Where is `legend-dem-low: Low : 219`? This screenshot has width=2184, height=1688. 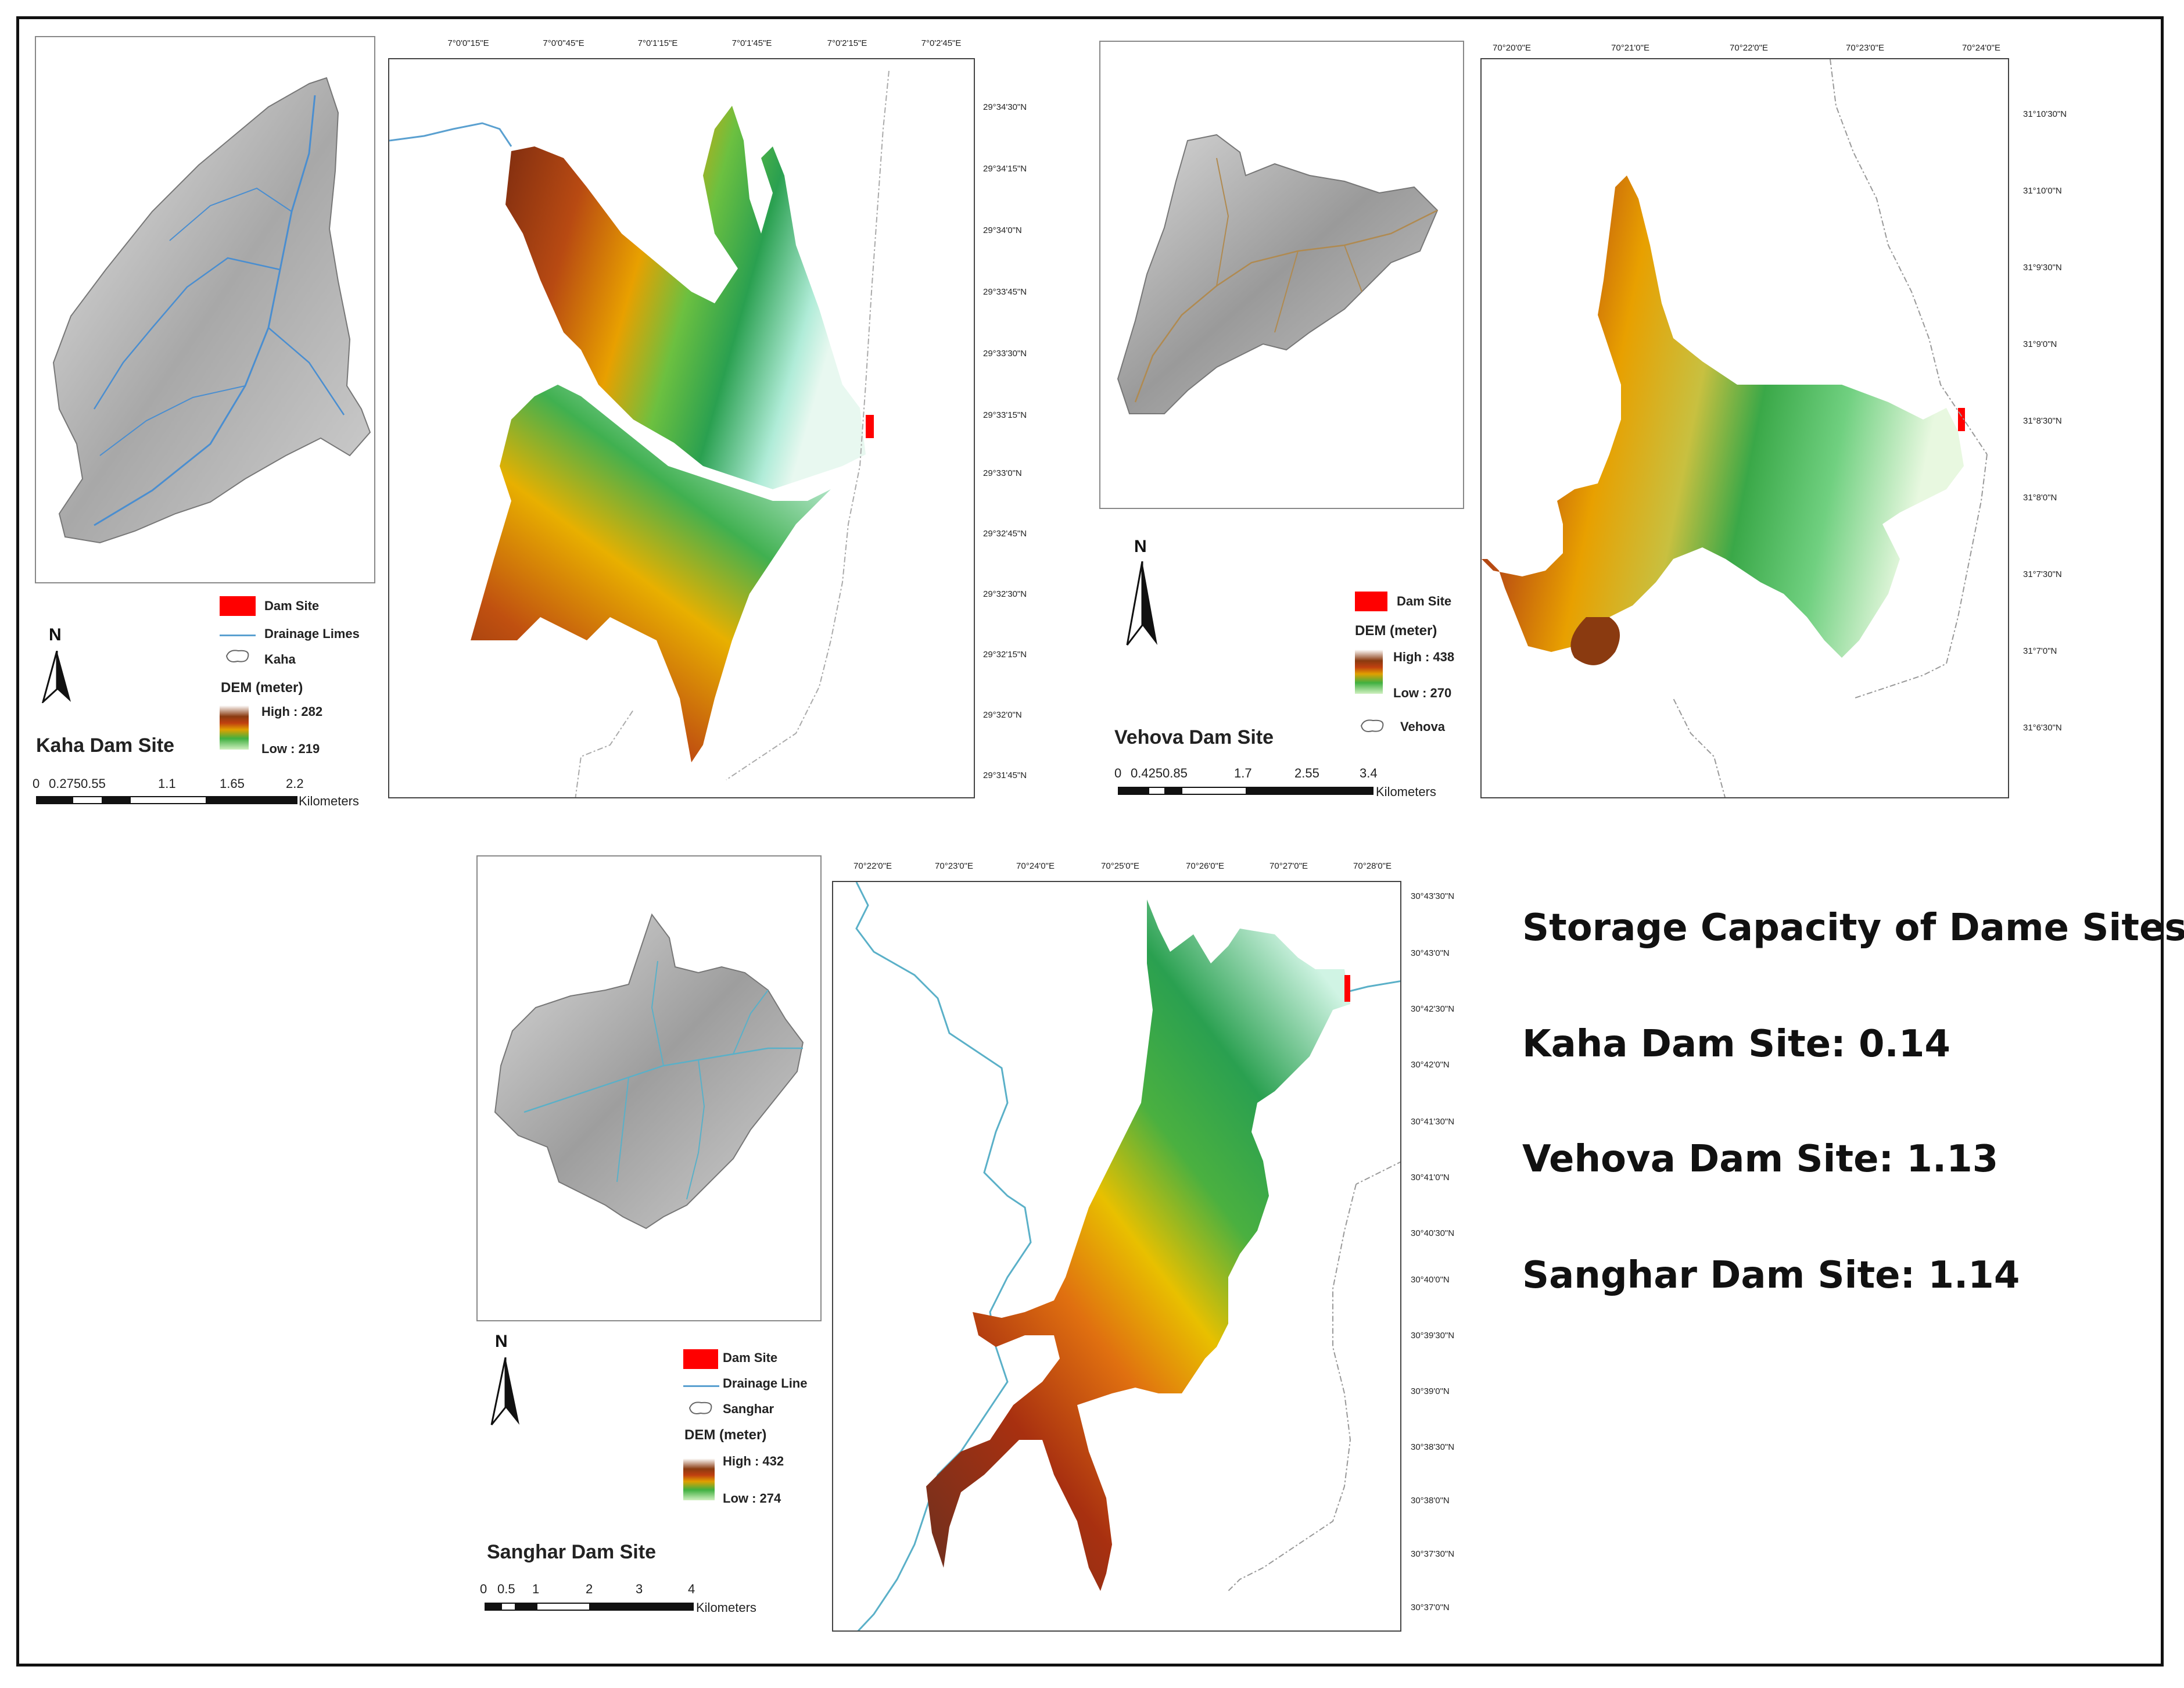
legend-dem-low: Low : 219 is located at coordinates (291, 748).